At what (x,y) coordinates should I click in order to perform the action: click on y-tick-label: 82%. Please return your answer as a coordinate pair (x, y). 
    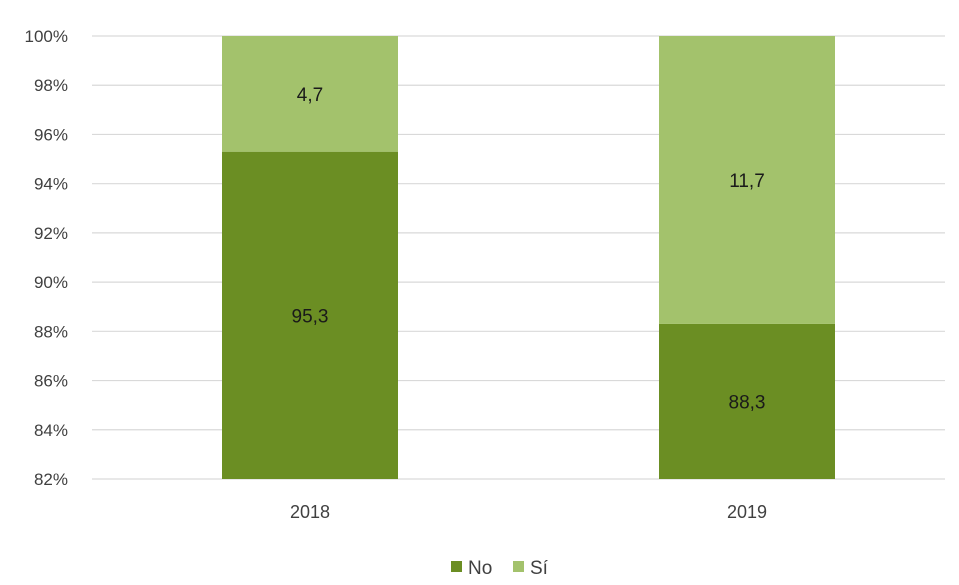
    Looking at the image, I should click on (51, 479).